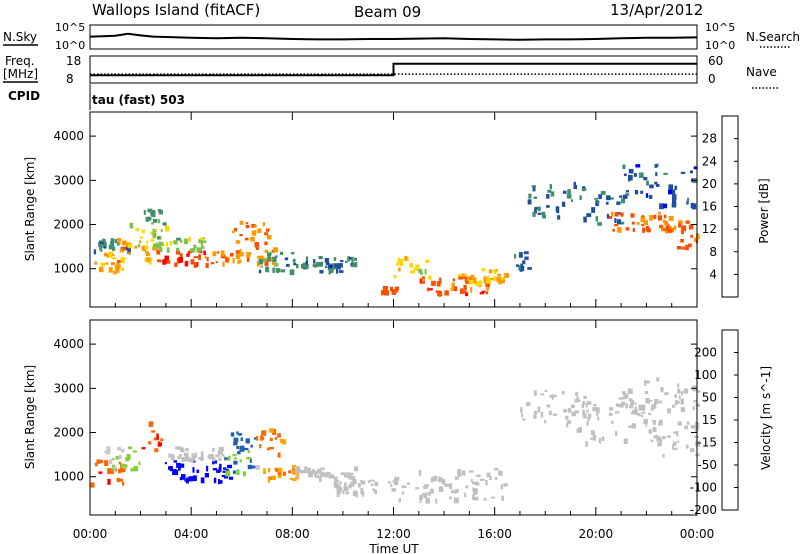 This screenshot has width=800, height=554. Describe the element at coordinates (709, 161) in the screenshot. I see `colorbar-tick-label: 24` at that location.